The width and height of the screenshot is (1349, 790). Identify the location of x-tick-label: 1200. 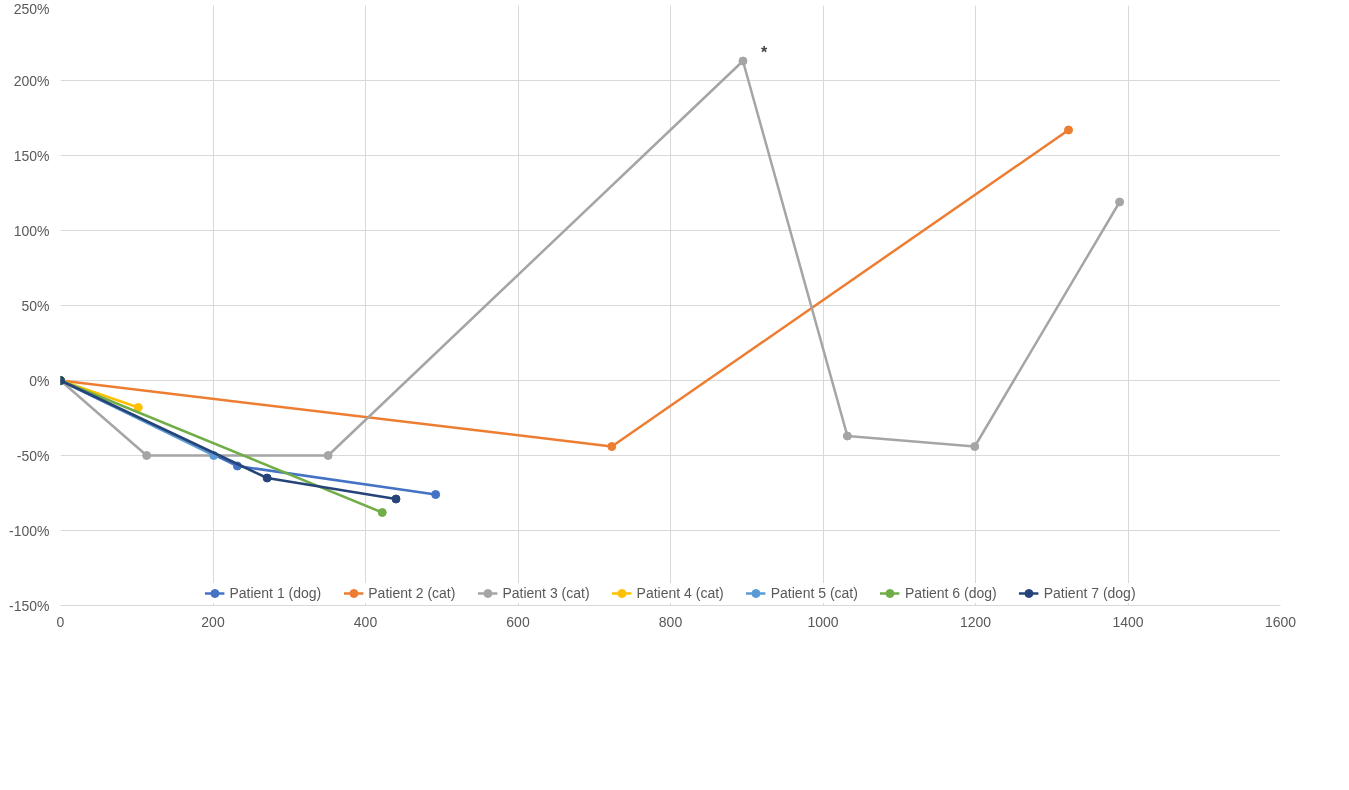
(975, 621).